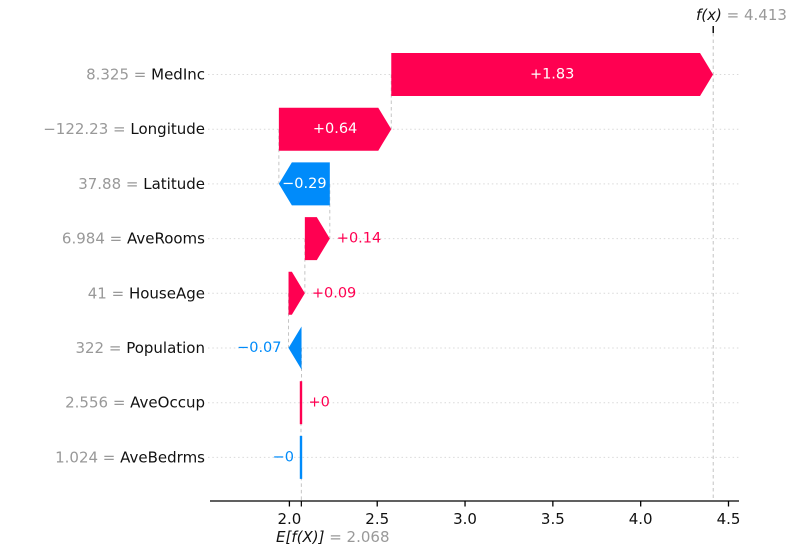 This screenshot has height=550, width=800. I want to click on x-axis-tick-label: 2.0, so click(289, 519).